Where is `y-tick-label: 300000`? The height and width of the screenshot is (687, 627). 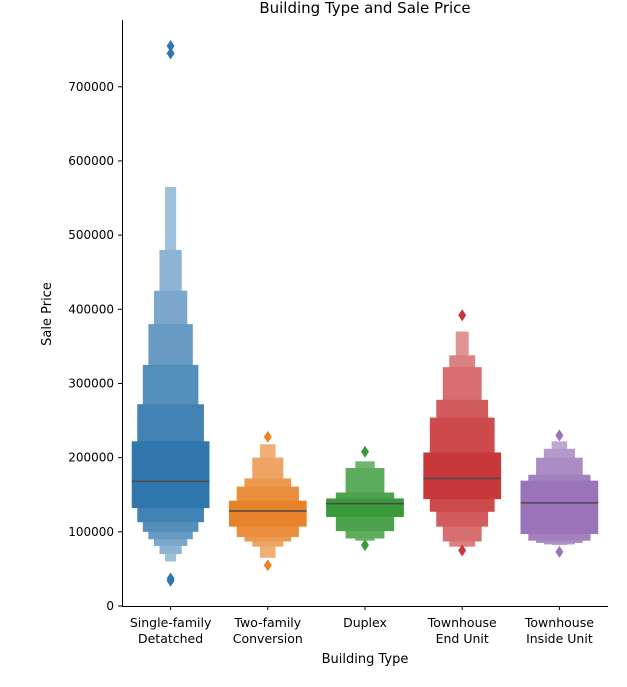 y-tick-label: 300000 is located at coordinates (91, 383).